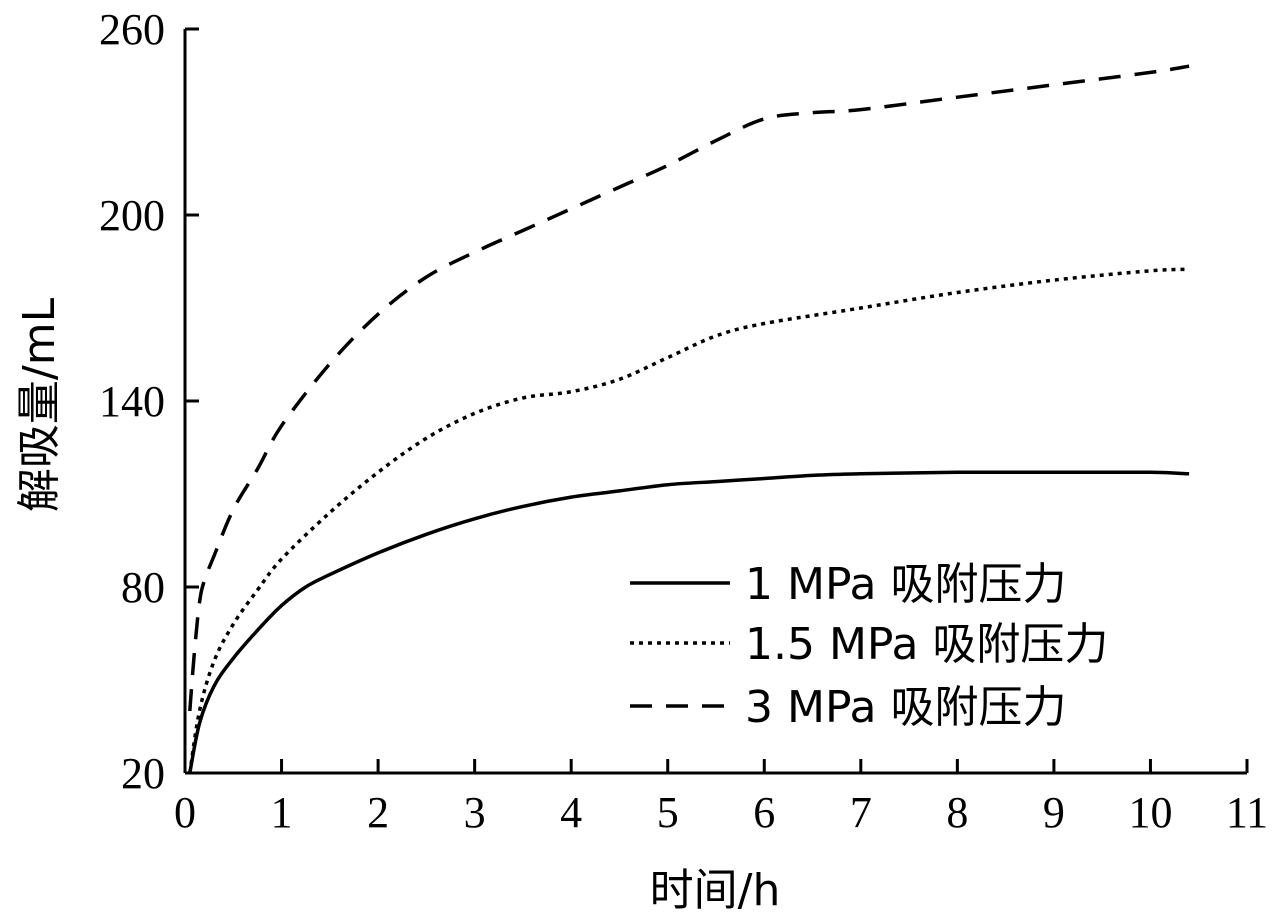  Describe the element at coordinates (378, 812) in the screenshot. I see `x-tick-label: 2` at that location.